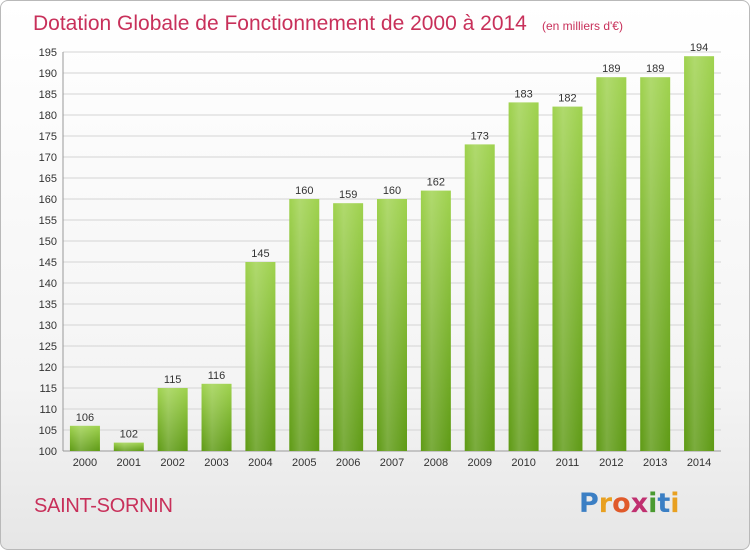  I want to click on data-label: 102, so click(129, 435).